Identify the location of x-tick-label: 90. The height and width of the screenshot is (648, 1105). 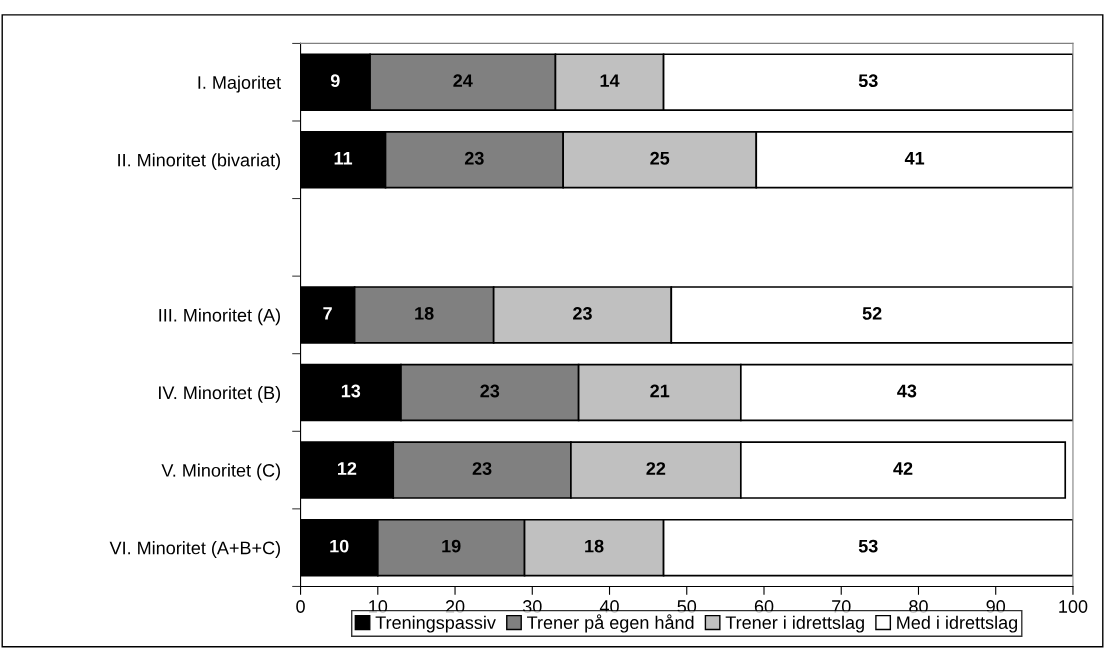
(996, 606).